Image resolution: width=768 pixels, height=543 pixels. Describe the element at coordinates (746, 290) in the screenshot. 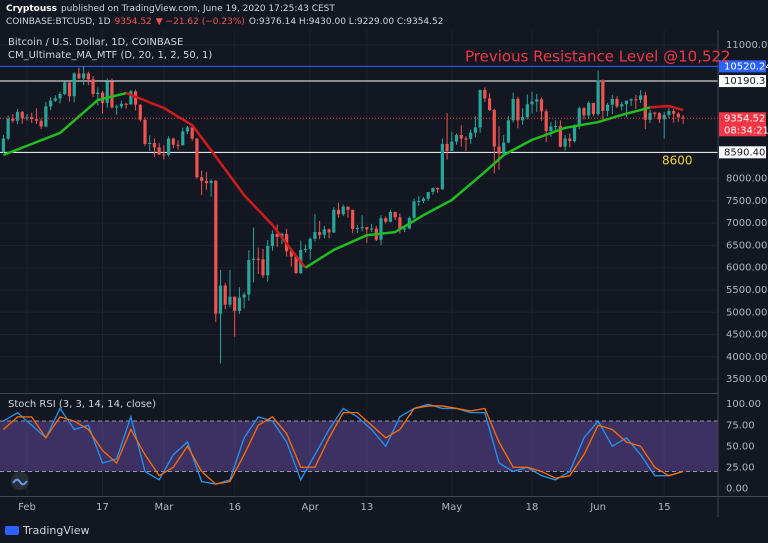

I see `y-tick-label: 5500.00` at that location.